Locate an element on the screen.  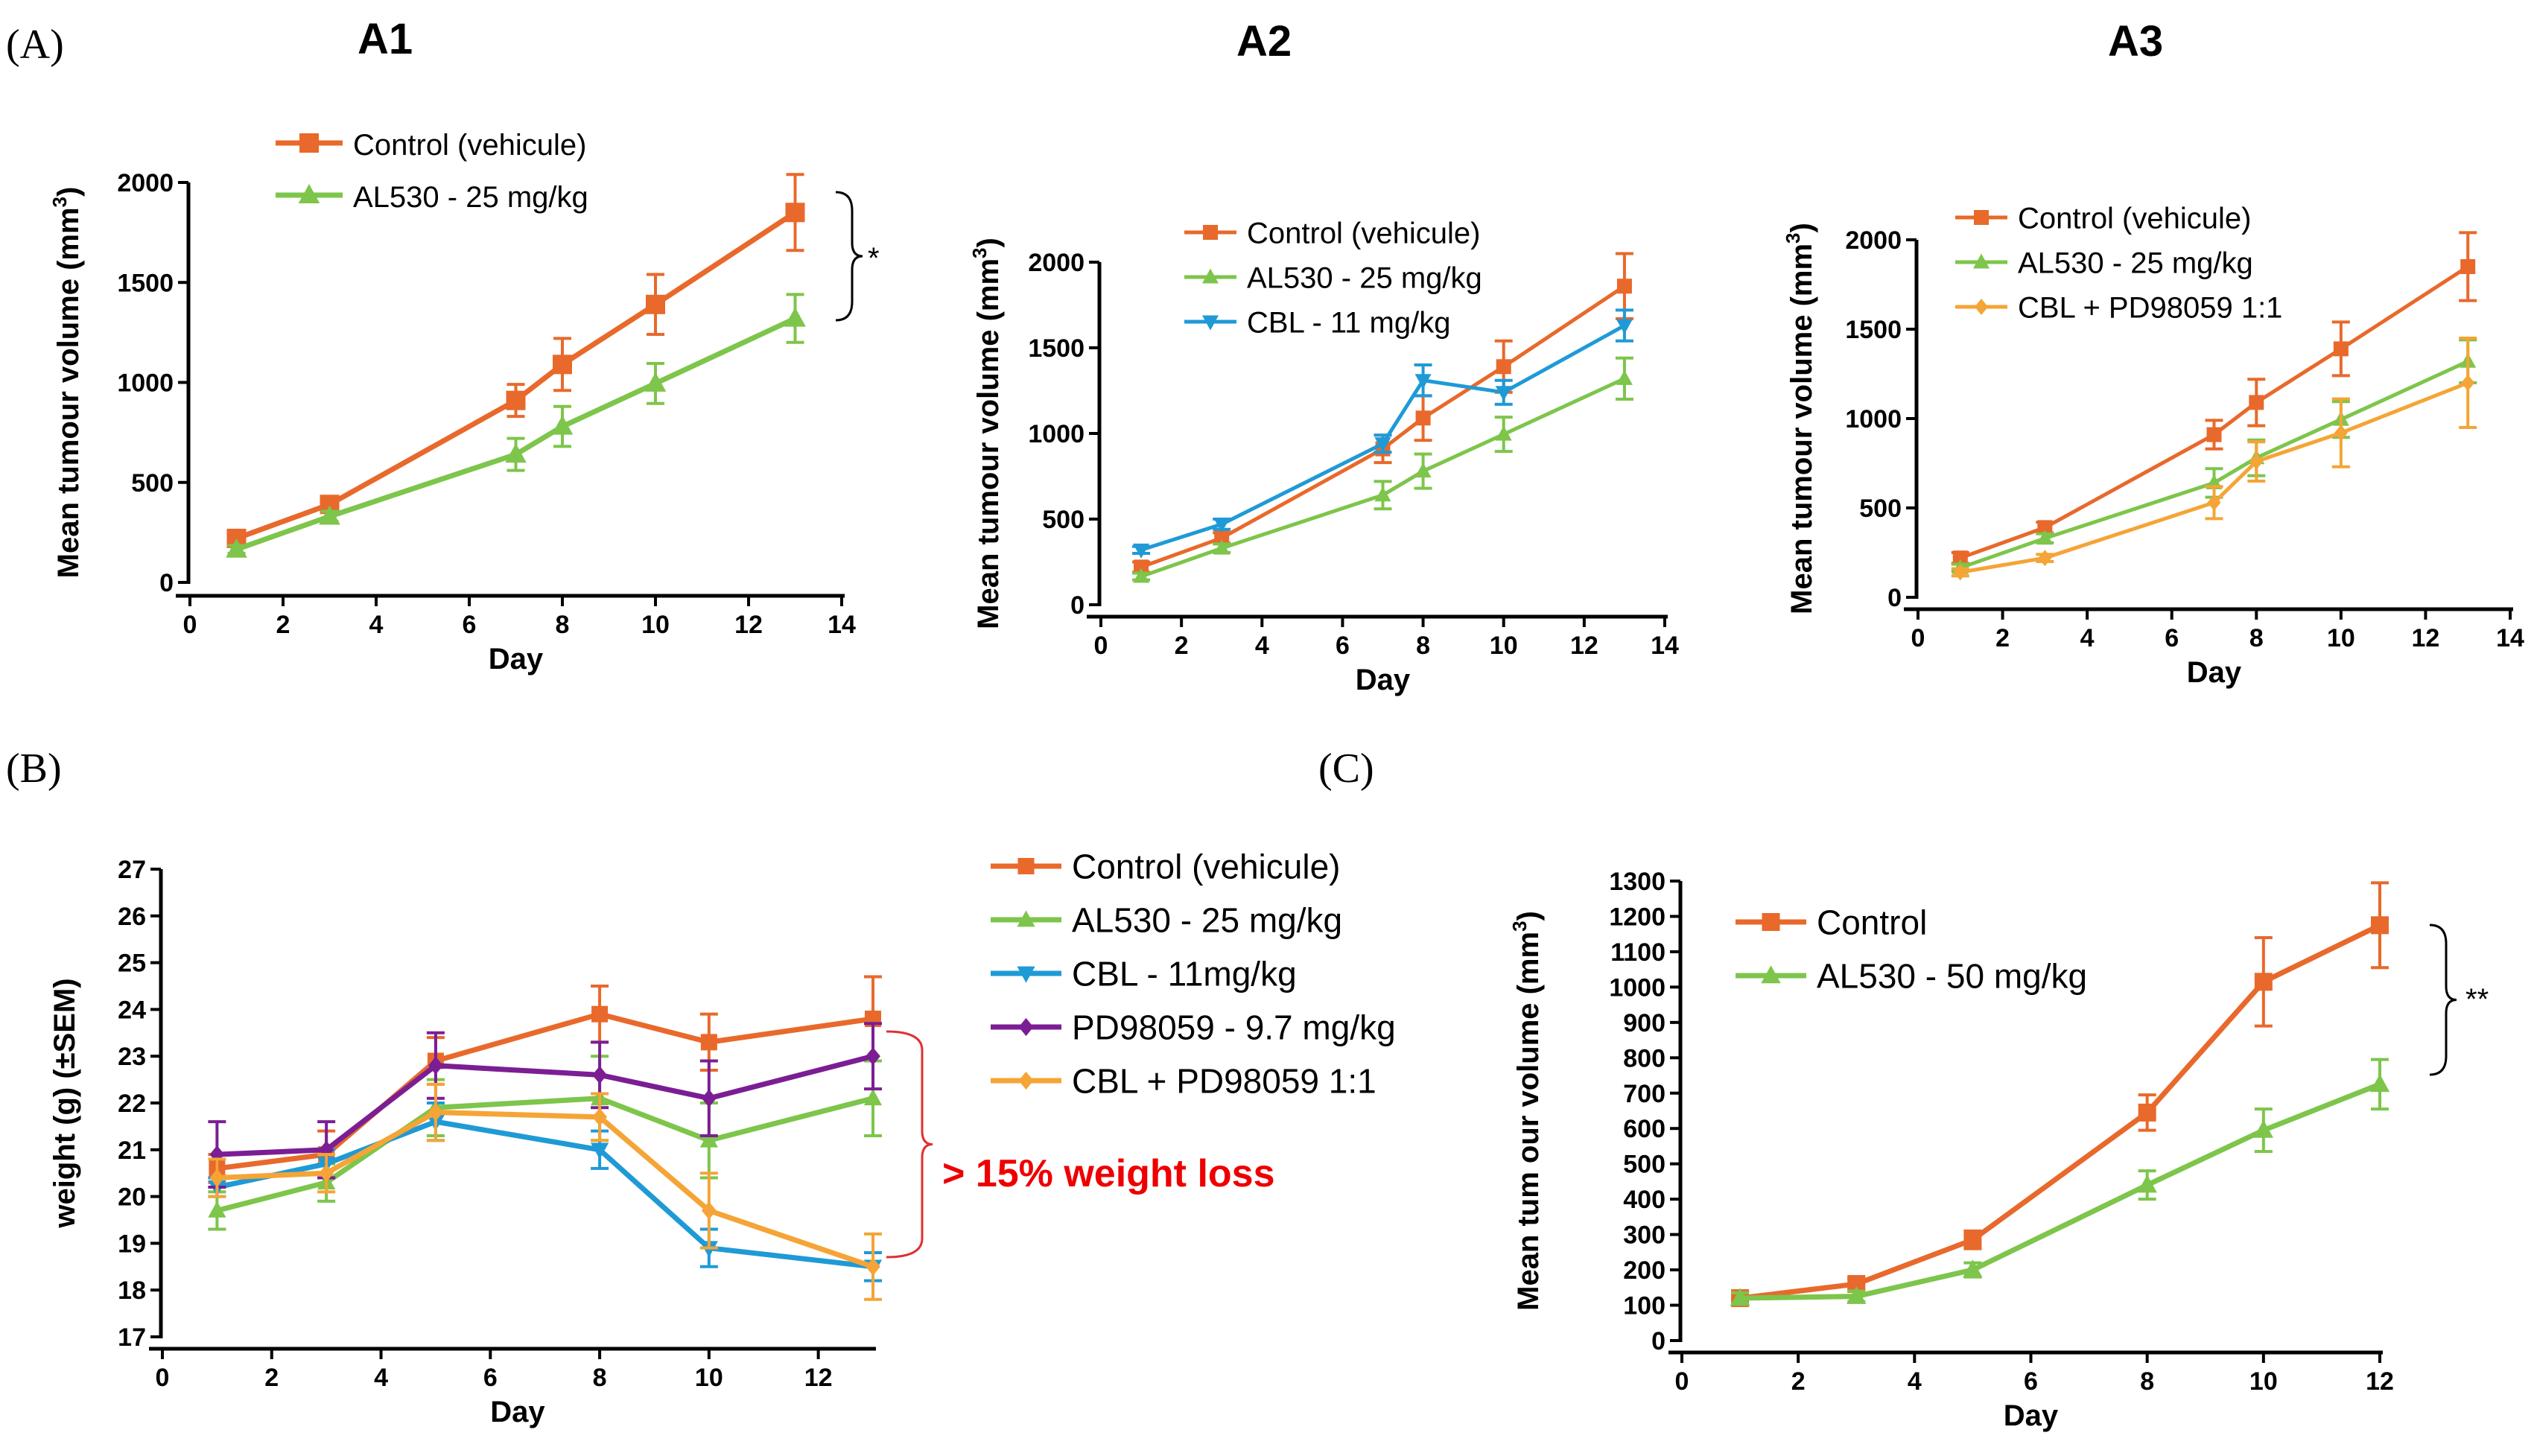
y-tick-label: 2000 is located at coordinates (145, 183).